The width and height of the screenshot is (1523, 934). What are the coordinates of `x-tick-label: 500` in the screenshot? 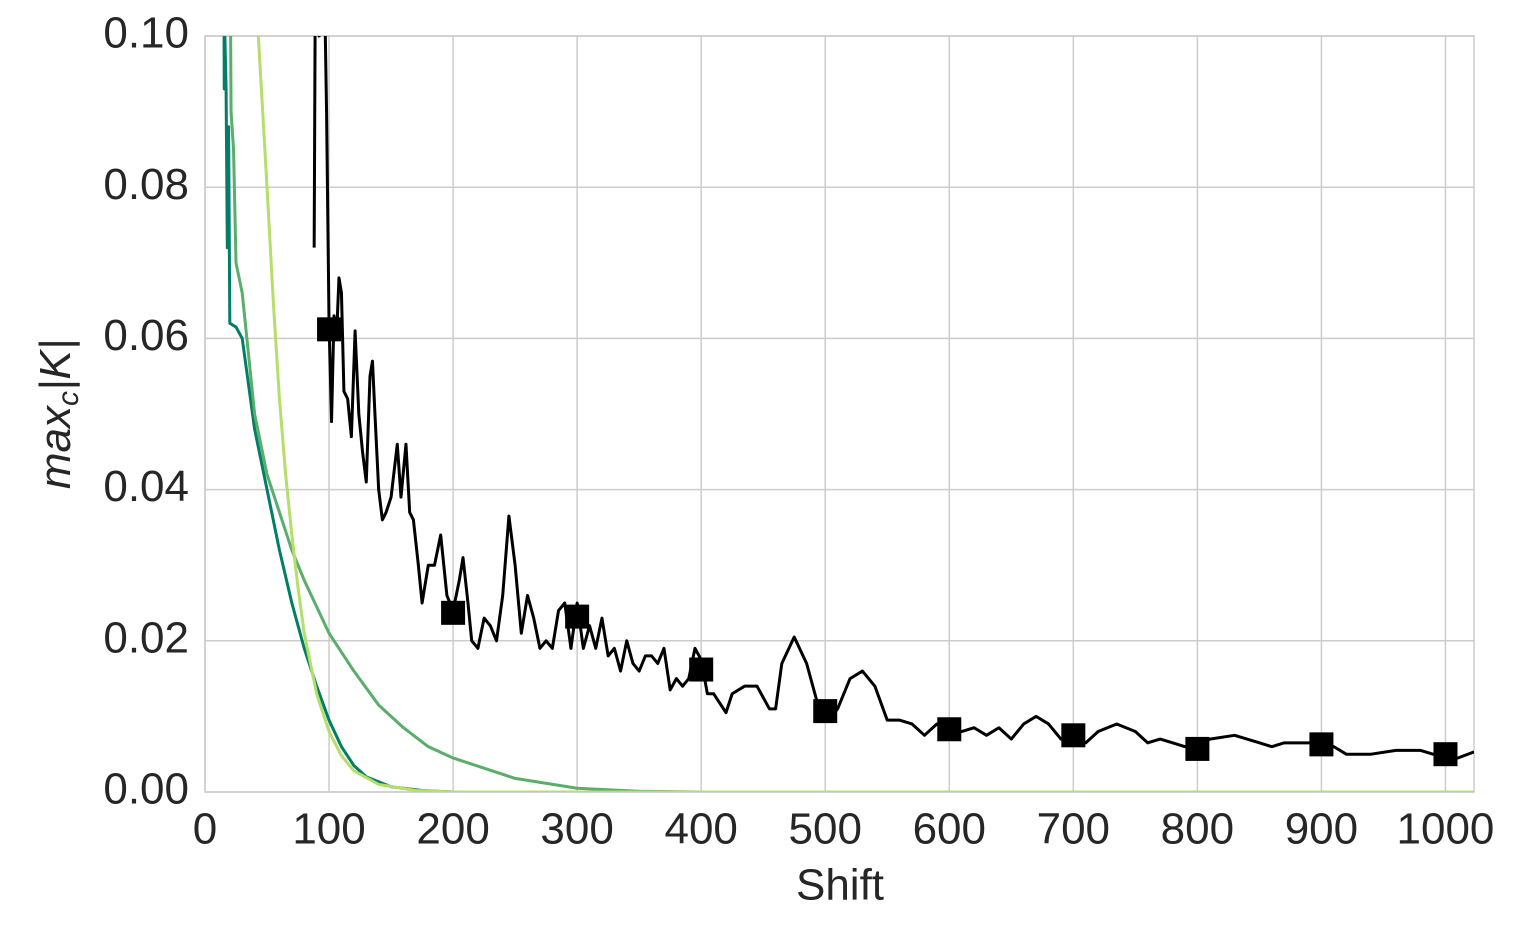 It's located at (825, 829).